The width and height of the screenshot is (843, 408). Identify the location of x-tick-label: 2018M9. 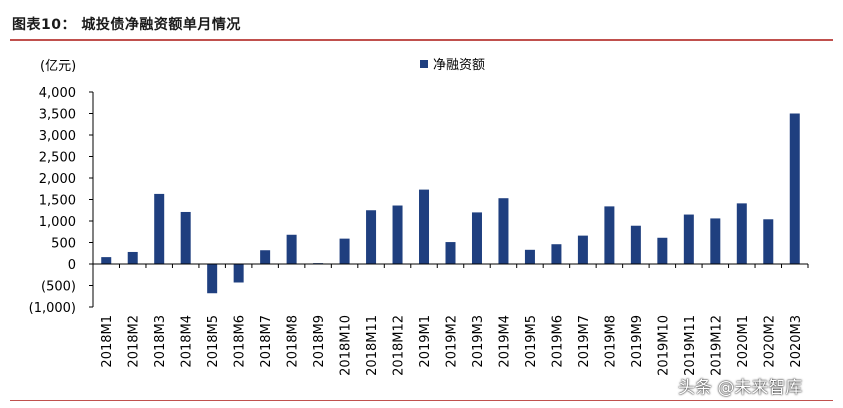
(319, 341).